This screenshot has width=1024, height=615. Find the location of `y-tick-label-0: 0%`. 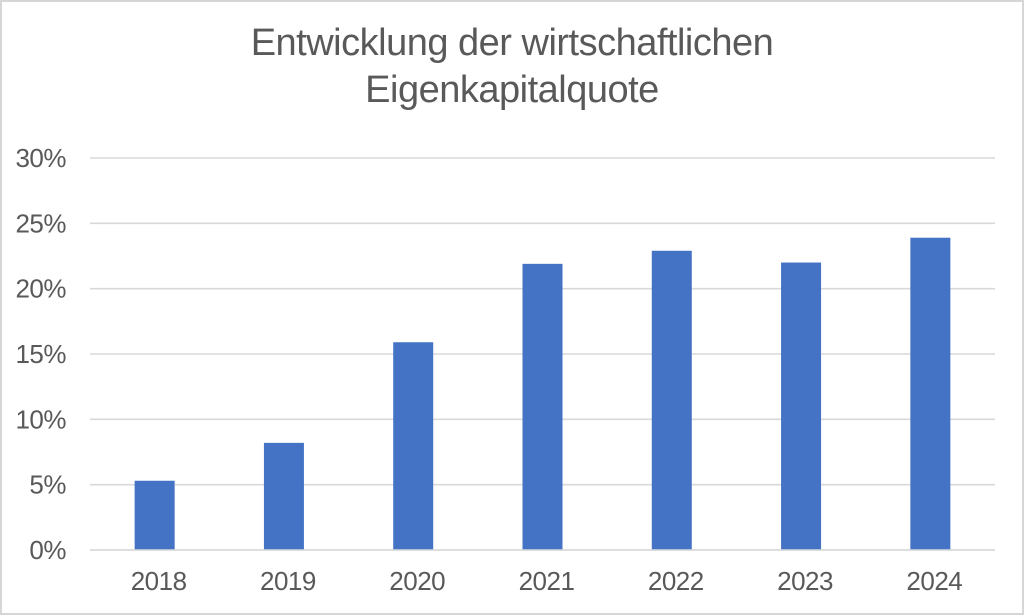

y-tick-label-0: 0% is located at coordinates (47, 550).